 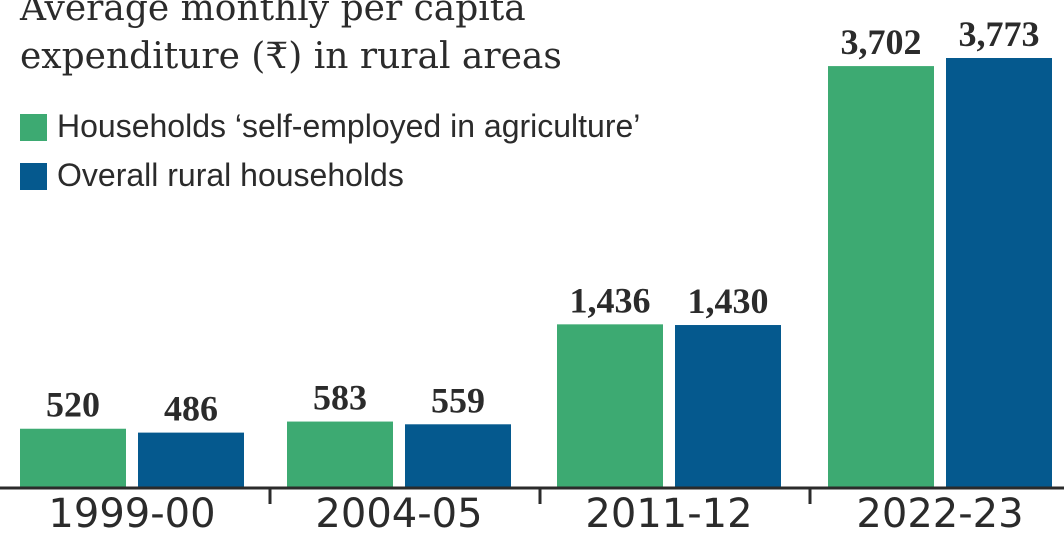 I want to click on x-axis-ticks, so click(x=540, y=496).